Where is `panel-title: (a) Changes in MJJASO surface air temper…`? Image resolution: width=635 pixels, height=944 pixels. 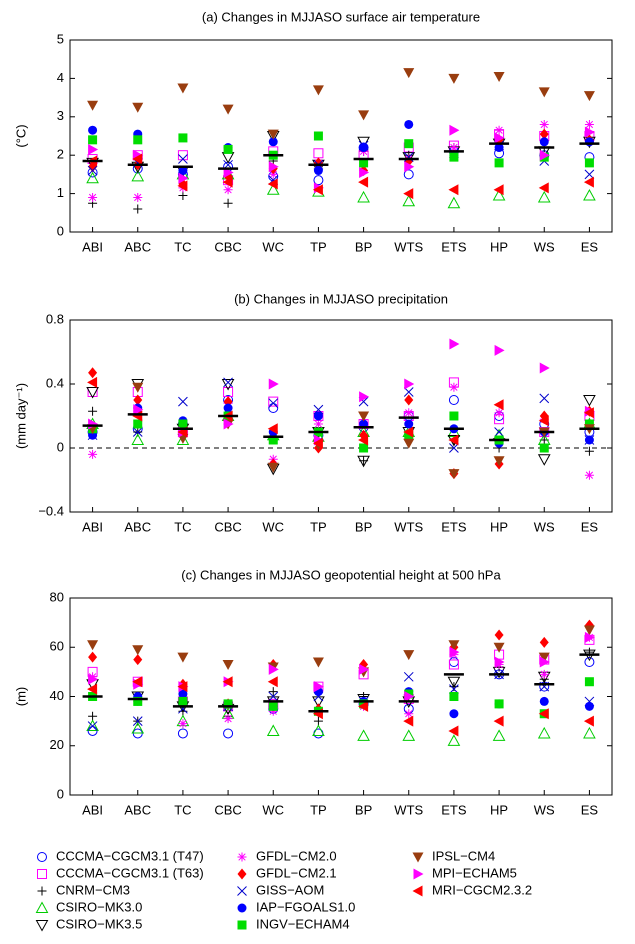 panel-title: (a) Changes in MJJASO surface air temper… is located at coordinates (341, 16).